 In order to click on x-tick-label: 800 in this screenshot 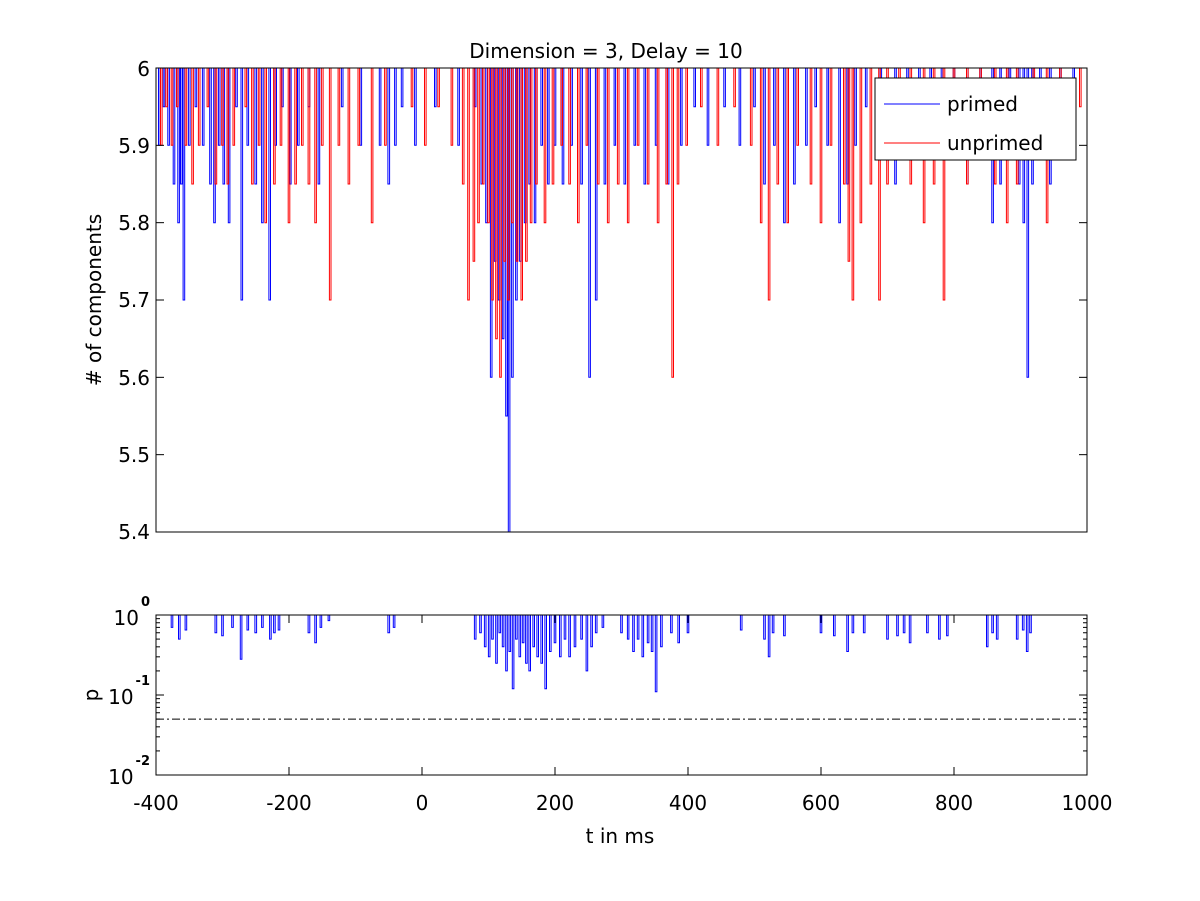, I will do `click(954, 803)`.